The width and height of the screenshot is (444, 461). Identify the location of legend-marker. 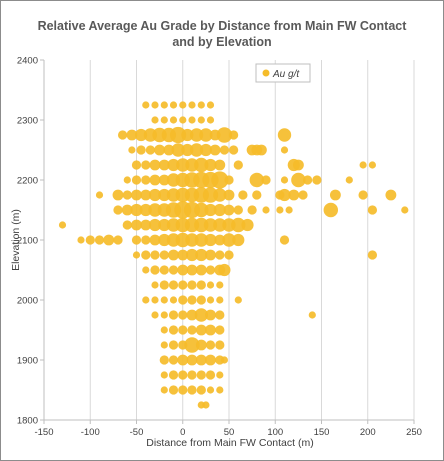
(266, 73).